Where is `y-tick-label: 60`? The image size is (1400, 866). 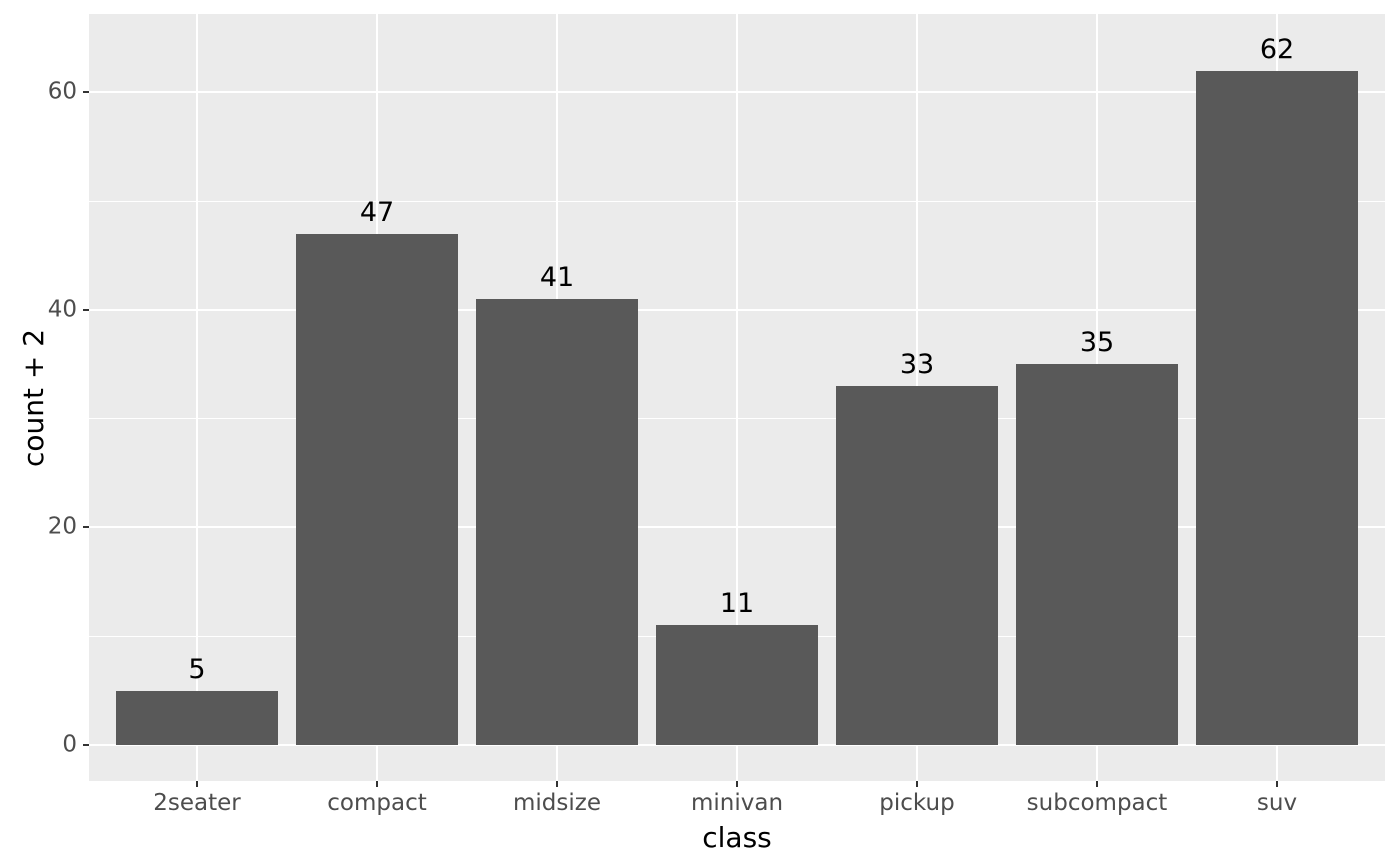
y-tick-label: 60 is located at coordinates (62, 91).